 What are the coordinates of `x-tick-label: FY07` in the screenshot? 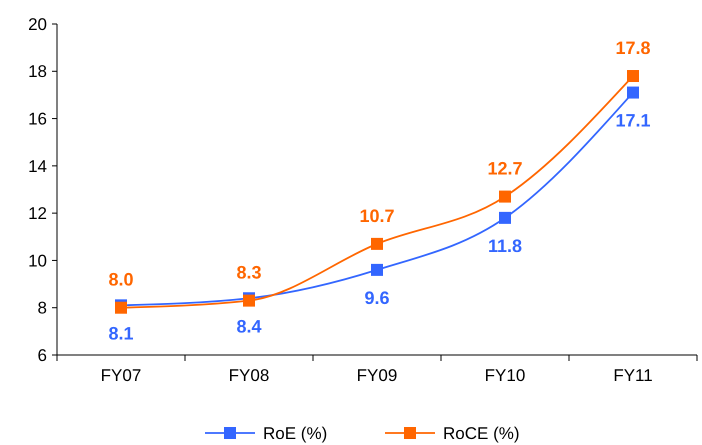 It's located at (121, 375).